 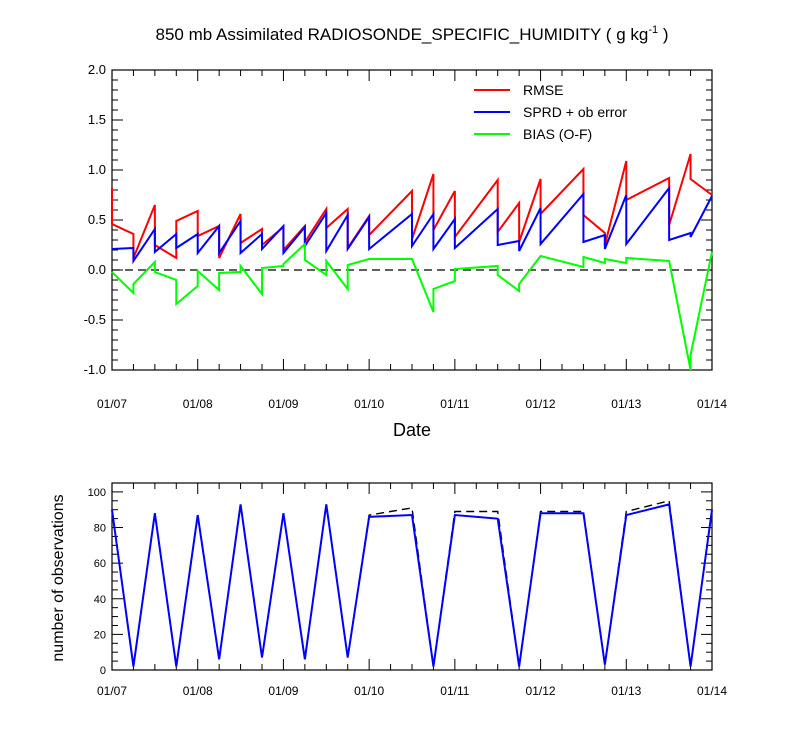 What do you see at coordinates (575, 112) in the screenshot?
I see `legend-label: SPRD + ob error` at bounding box center [575, 112].